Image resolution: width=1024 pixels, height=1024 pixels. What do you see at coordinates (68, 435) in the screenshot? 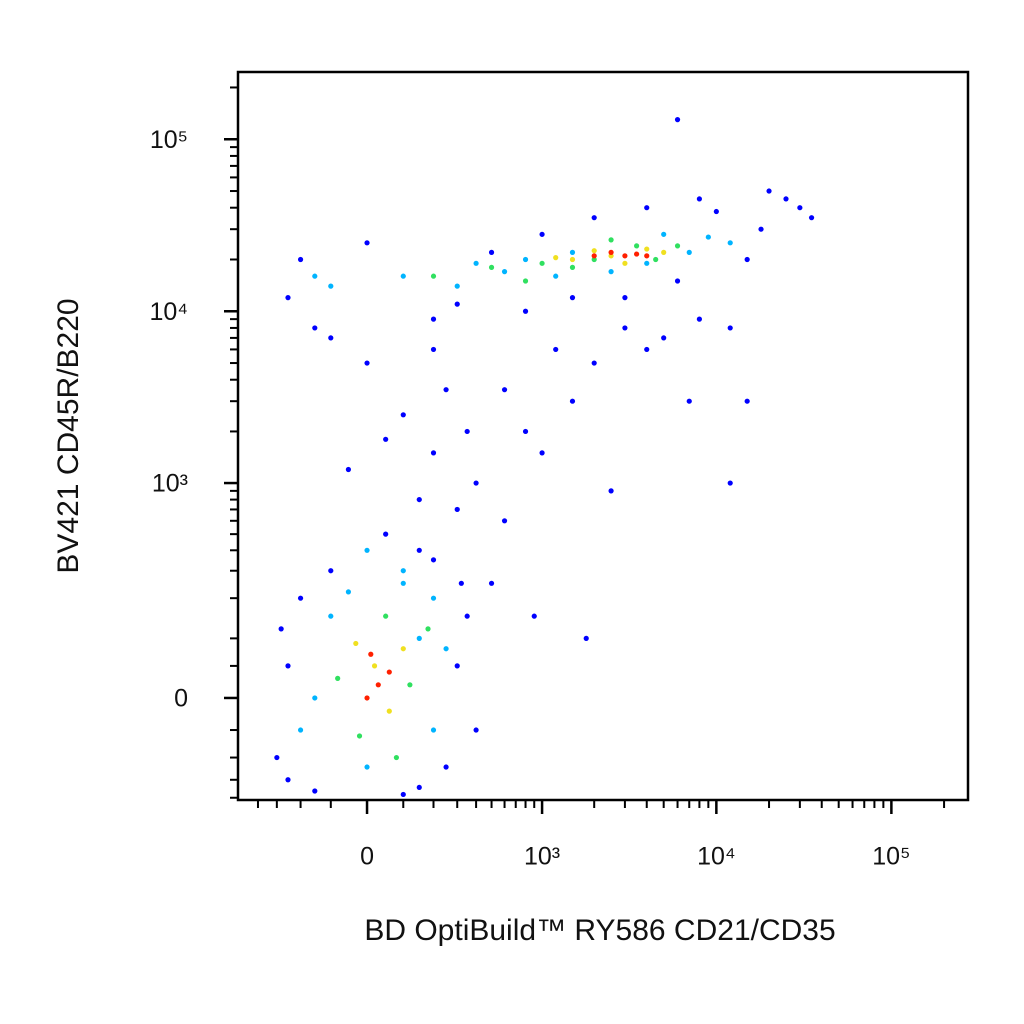
I see `y-axis-title: BV421 CD45R/B220` at bounding box center [68, 435].